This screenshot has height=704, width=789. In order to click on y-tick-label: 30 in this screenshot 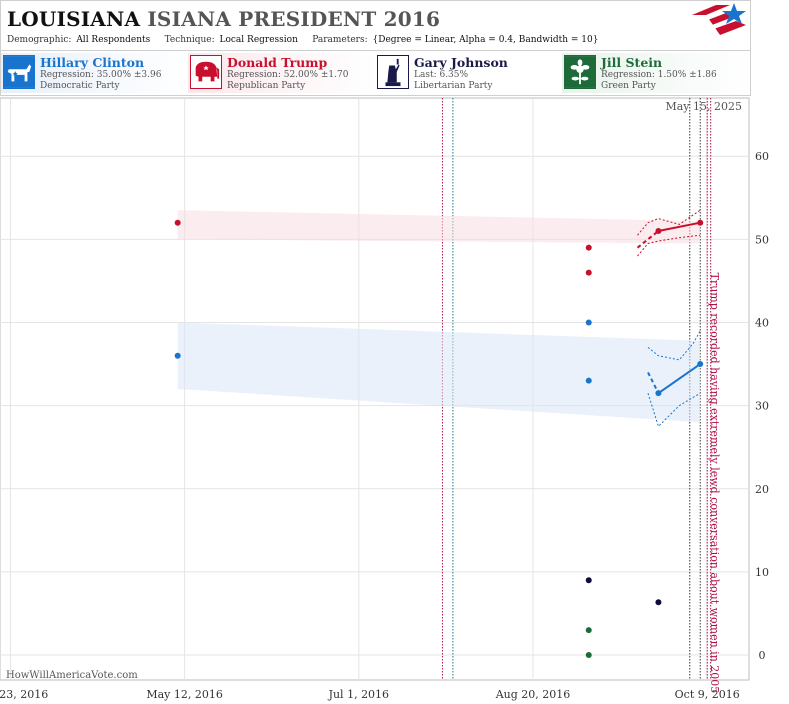, I will do `click(762, 406)`.